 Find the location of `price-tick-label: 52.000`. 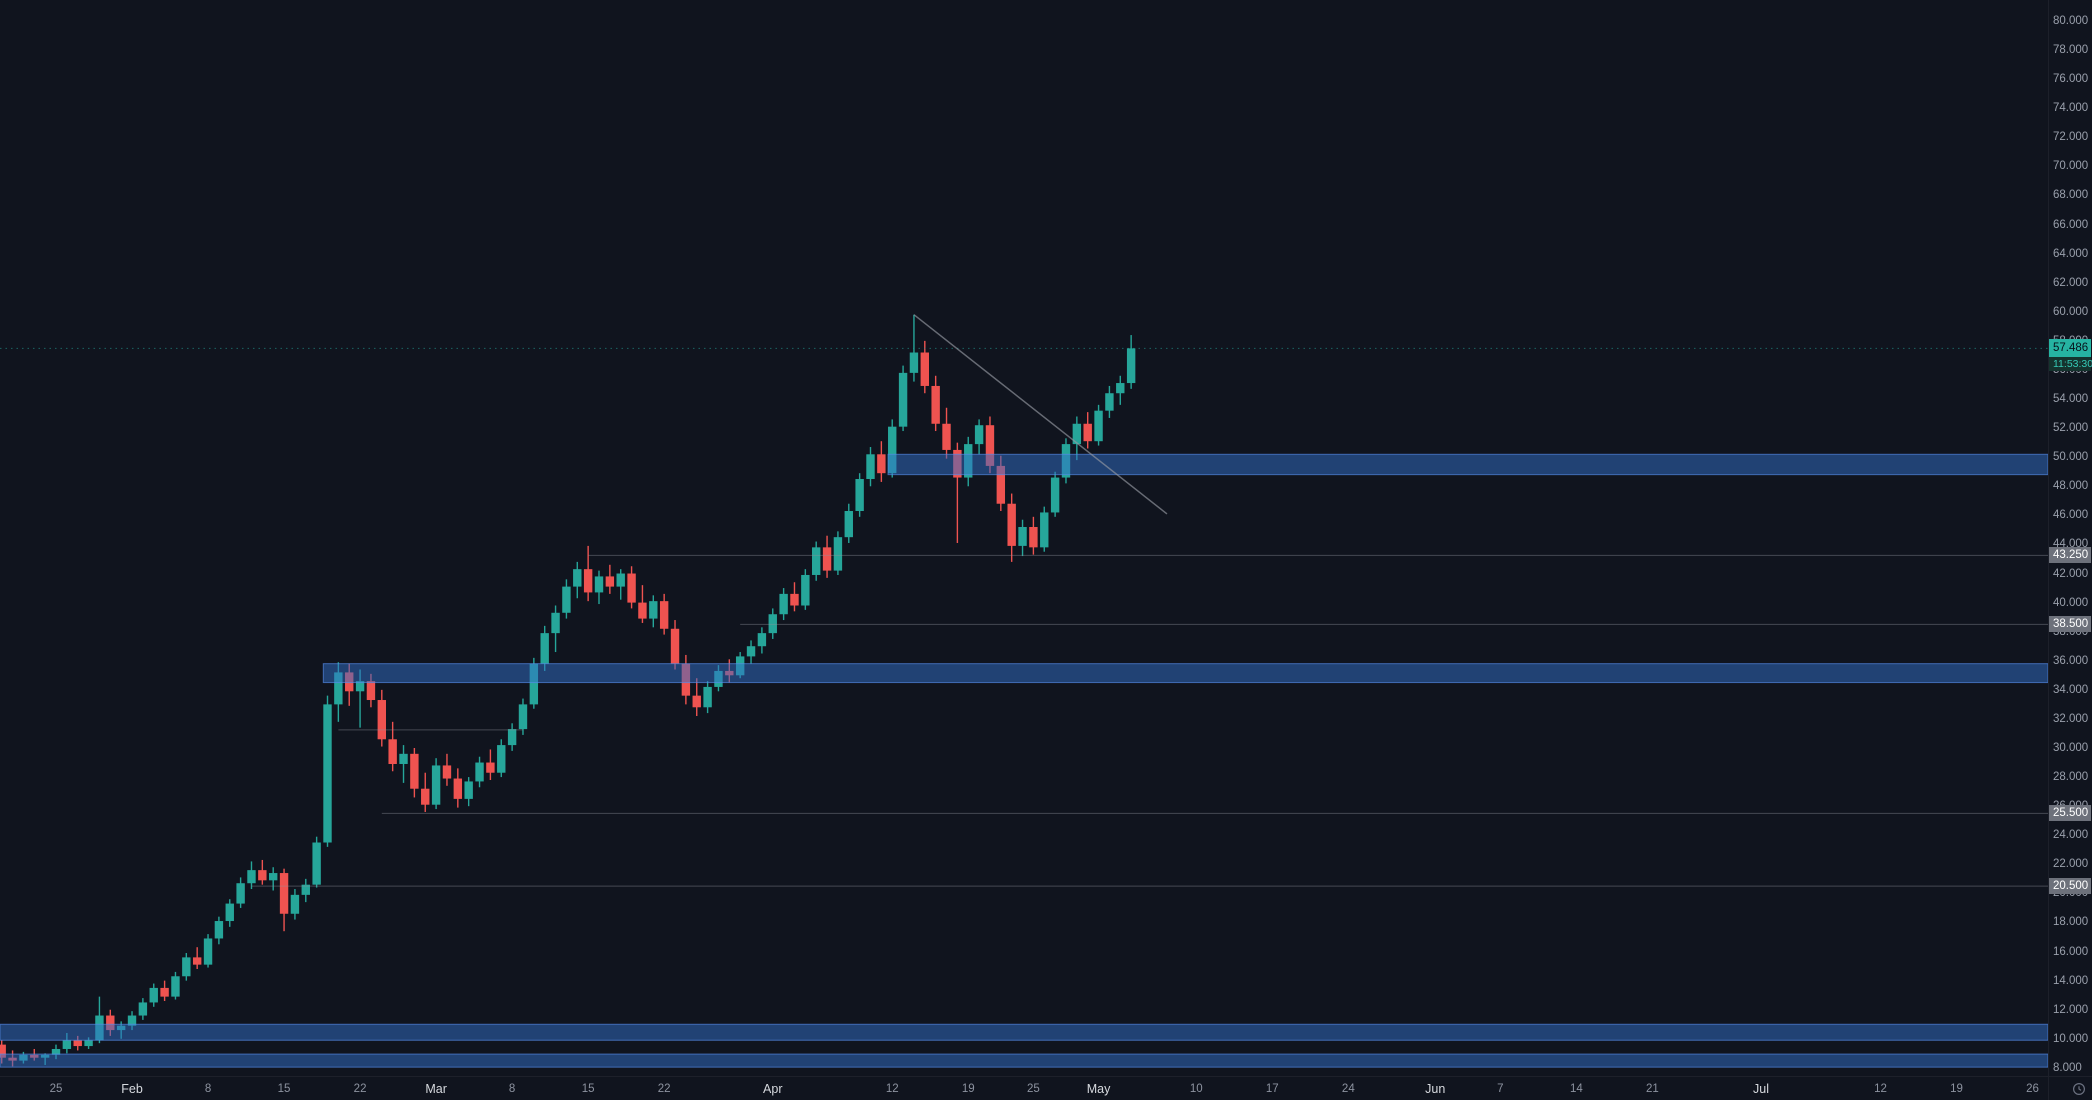

price-tick-label: 52.000 is located at coordinates (2071, 428).